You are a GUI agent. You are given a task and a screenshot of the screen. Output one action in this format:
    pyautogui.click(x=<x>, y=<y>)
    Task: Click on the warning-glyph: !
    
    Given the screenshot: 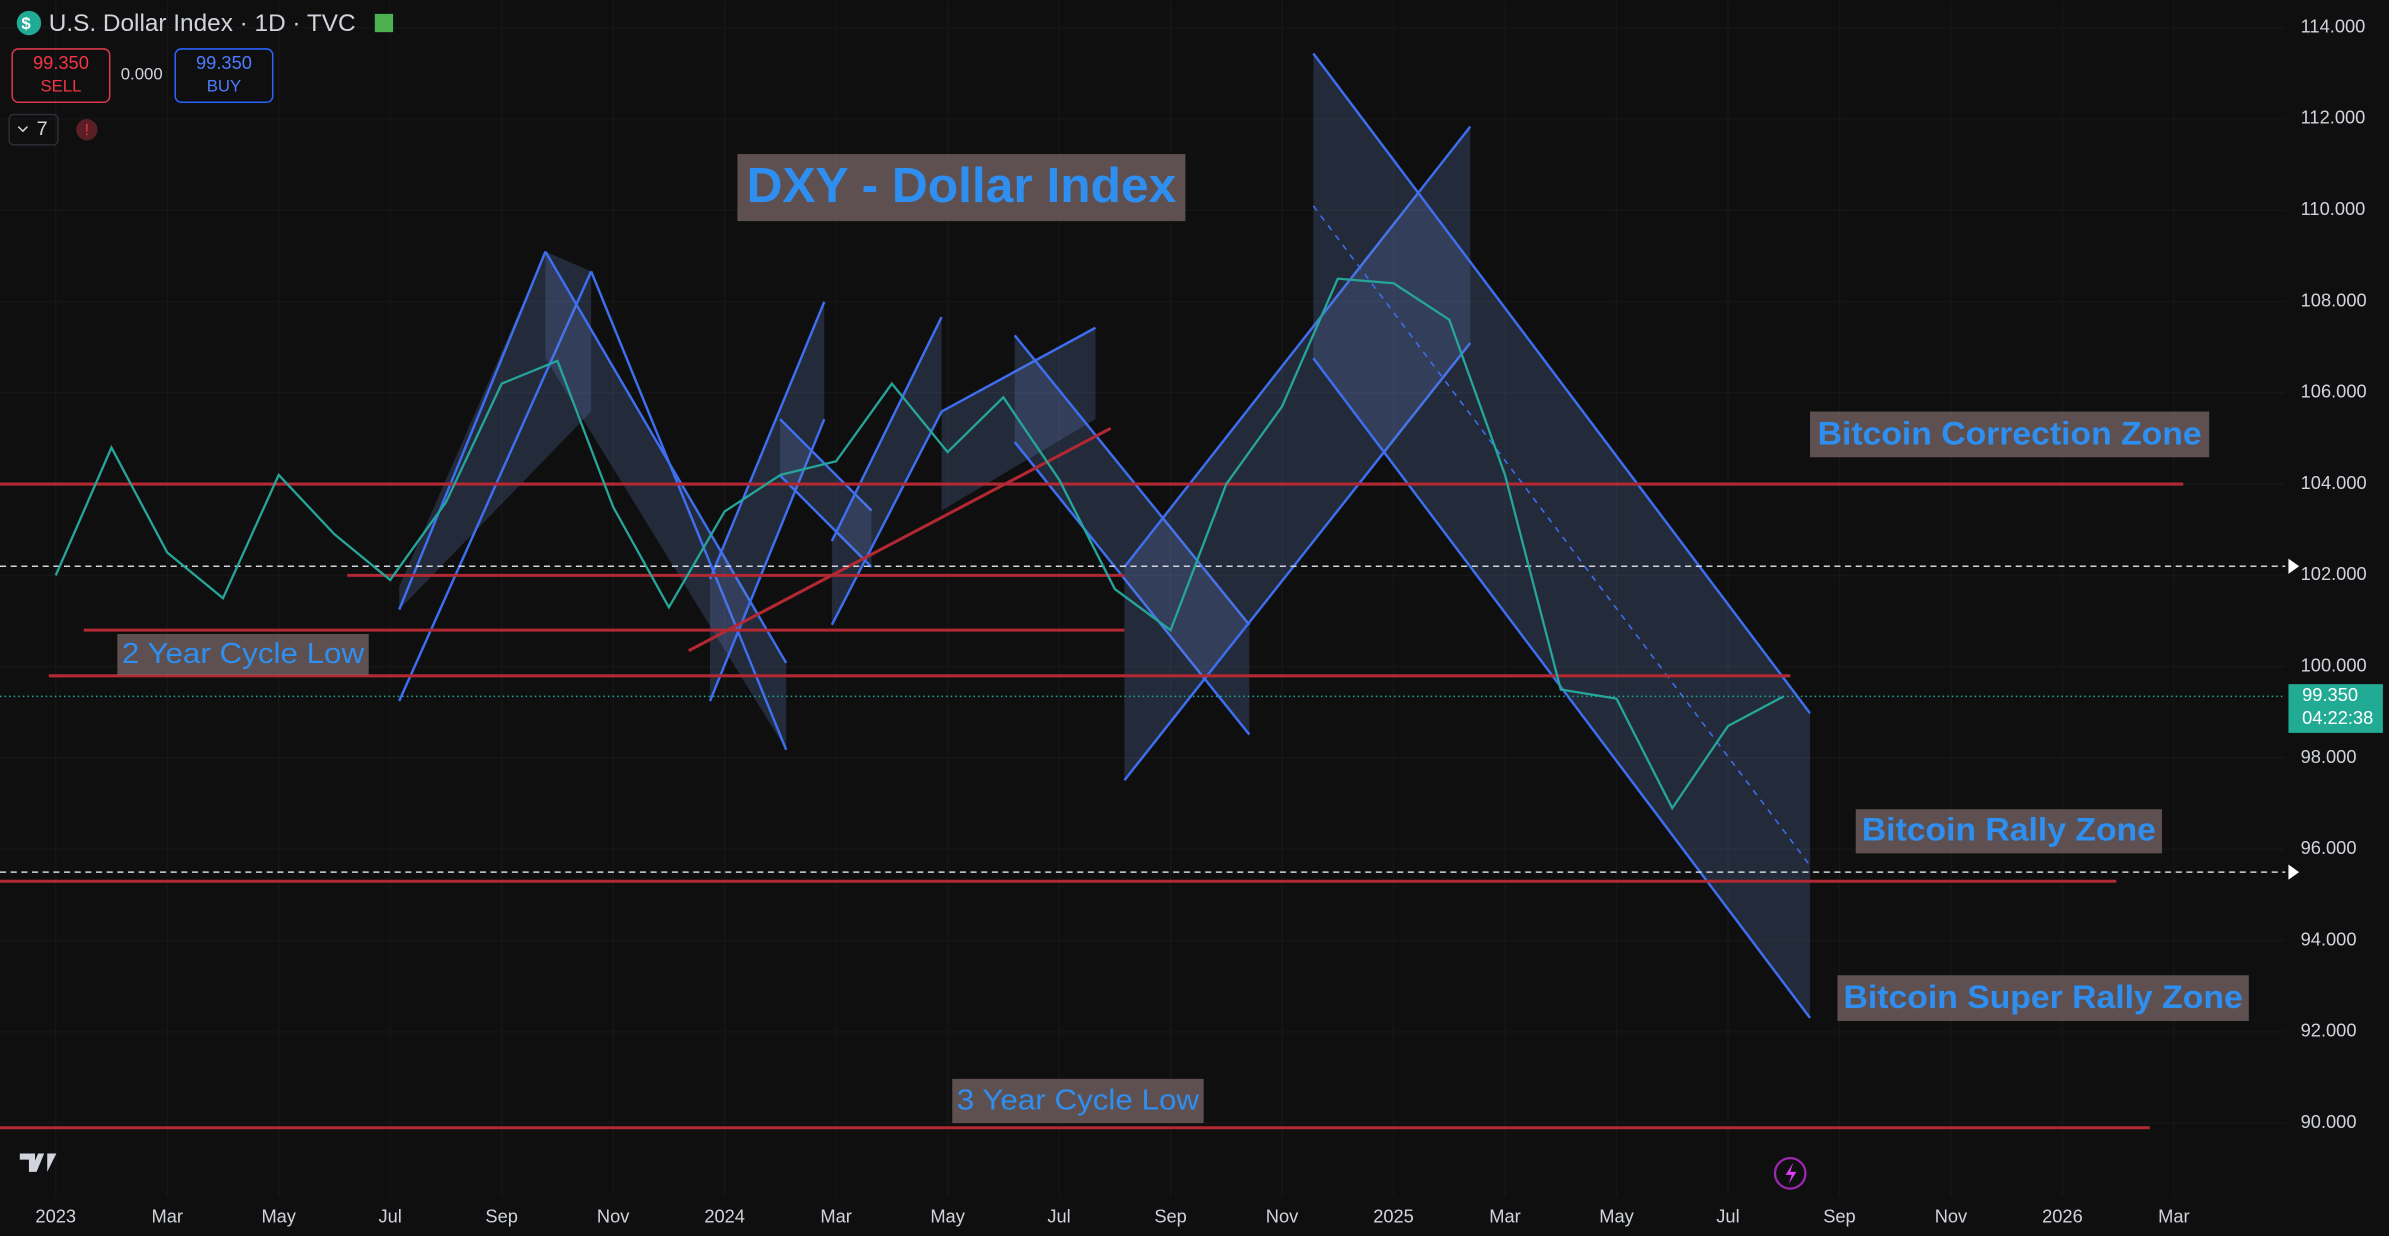 What is the action you would take?
    pyautogui.click(x=87, y=130)
    